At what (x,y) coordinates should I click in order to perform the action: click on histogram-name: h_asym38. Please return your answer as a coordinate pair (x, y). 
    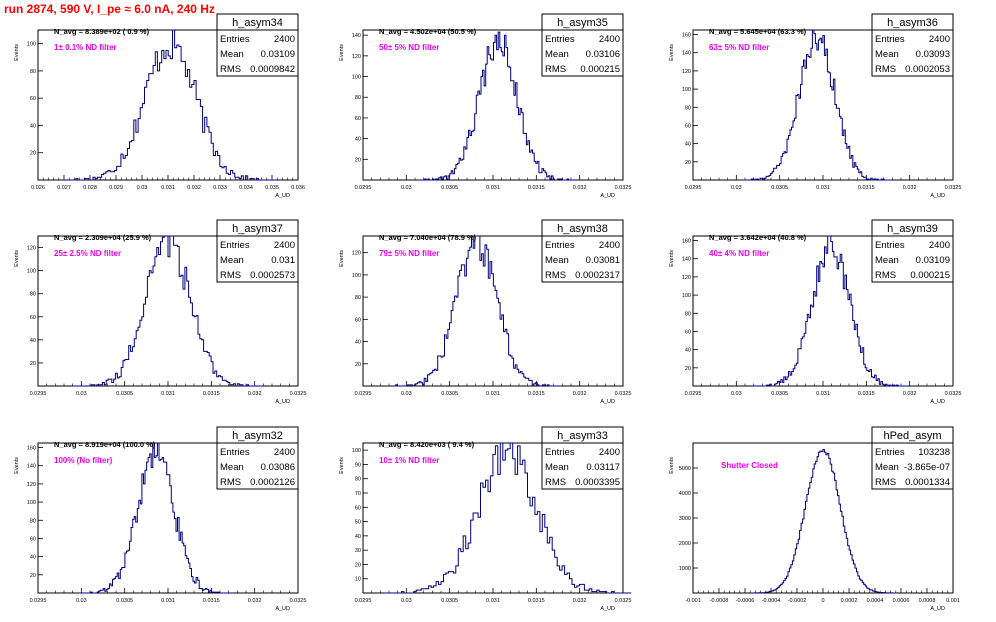
    Looking at the image, I should click on (582, 229).